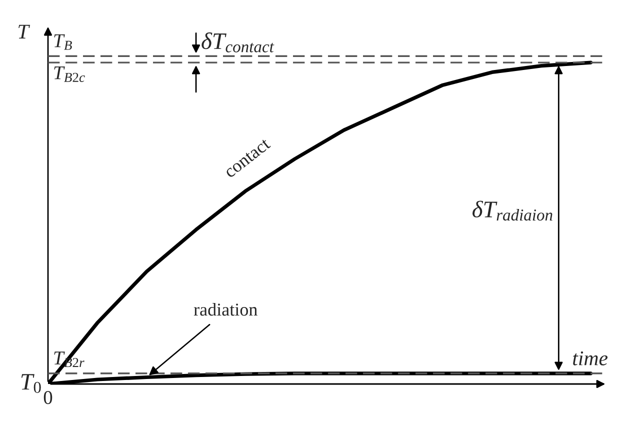  I want to click on text: T$_{0}$, so click(31, 383).